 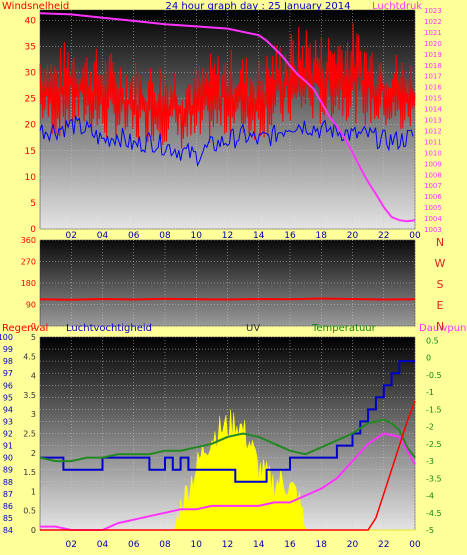 What do you see at coordinates (8, 434) in the screenshot?
I see `humidity-tick-label: 92` at bounding box center [8, 434].